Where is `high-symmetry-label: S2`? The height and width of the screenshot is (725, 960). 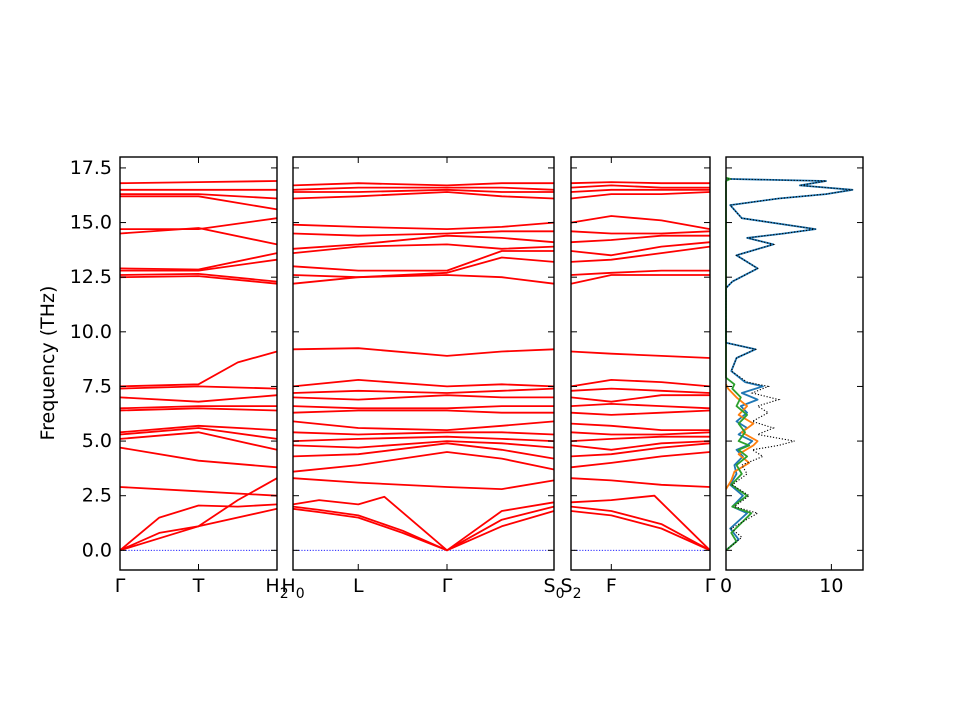
high-symmetry-label: S2 is located at coordinates (571, 588).